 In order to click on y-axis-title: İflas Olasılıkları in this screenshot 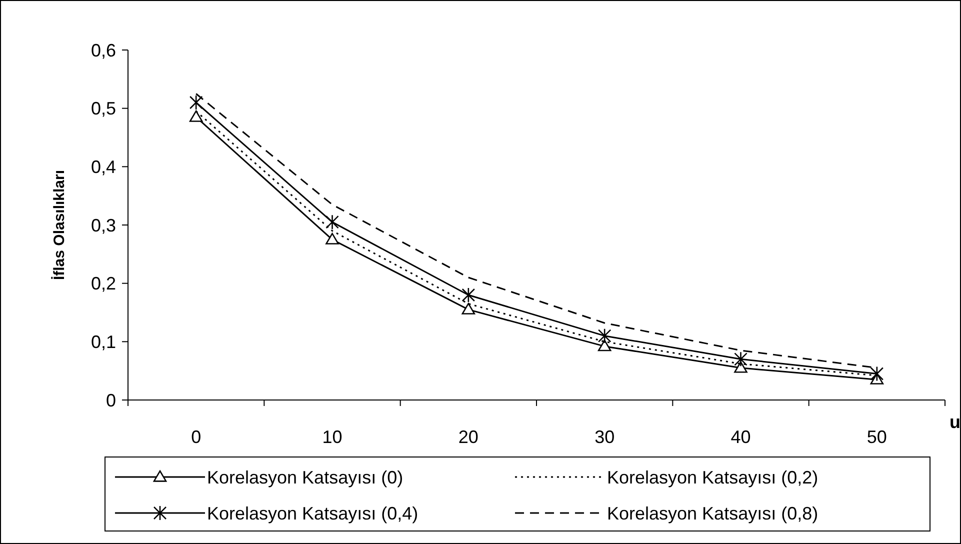, I will do `click(59, 225)`.